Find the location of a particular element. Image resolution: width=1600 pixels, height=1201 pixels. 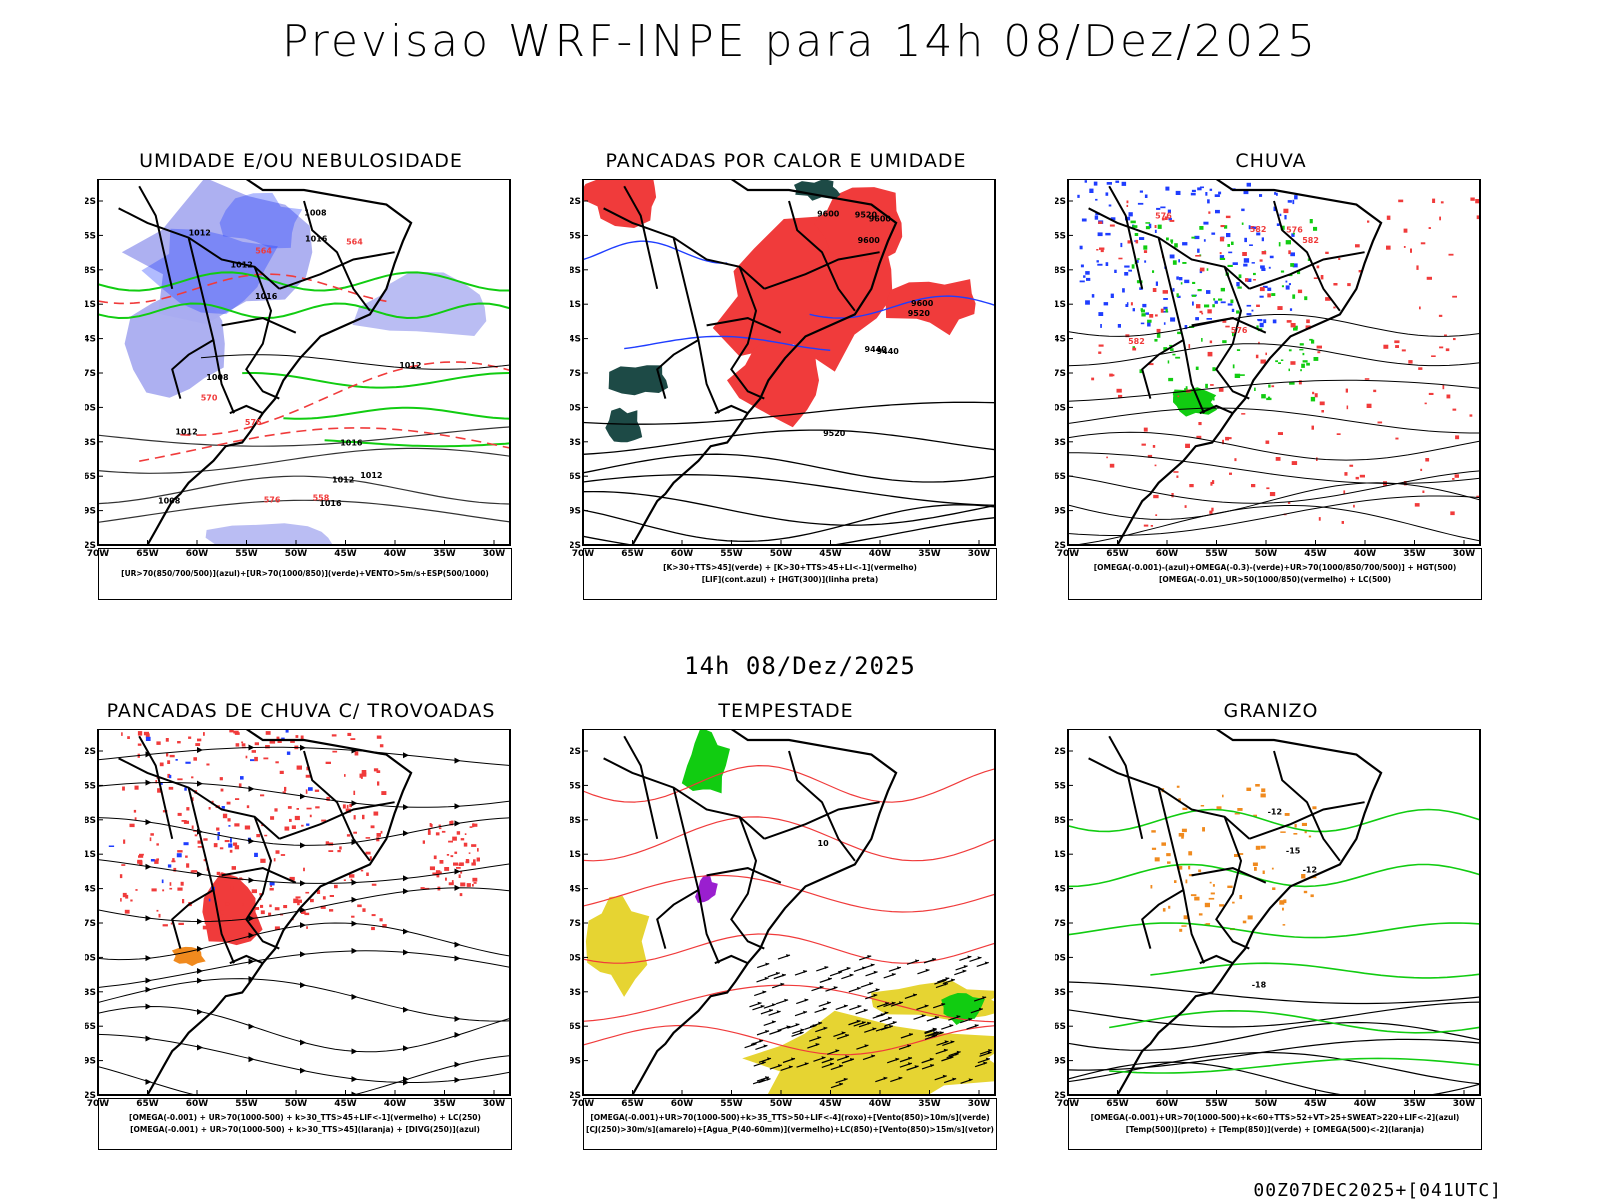

lat-tick-label: 21S is located at coordinates (575, 305).